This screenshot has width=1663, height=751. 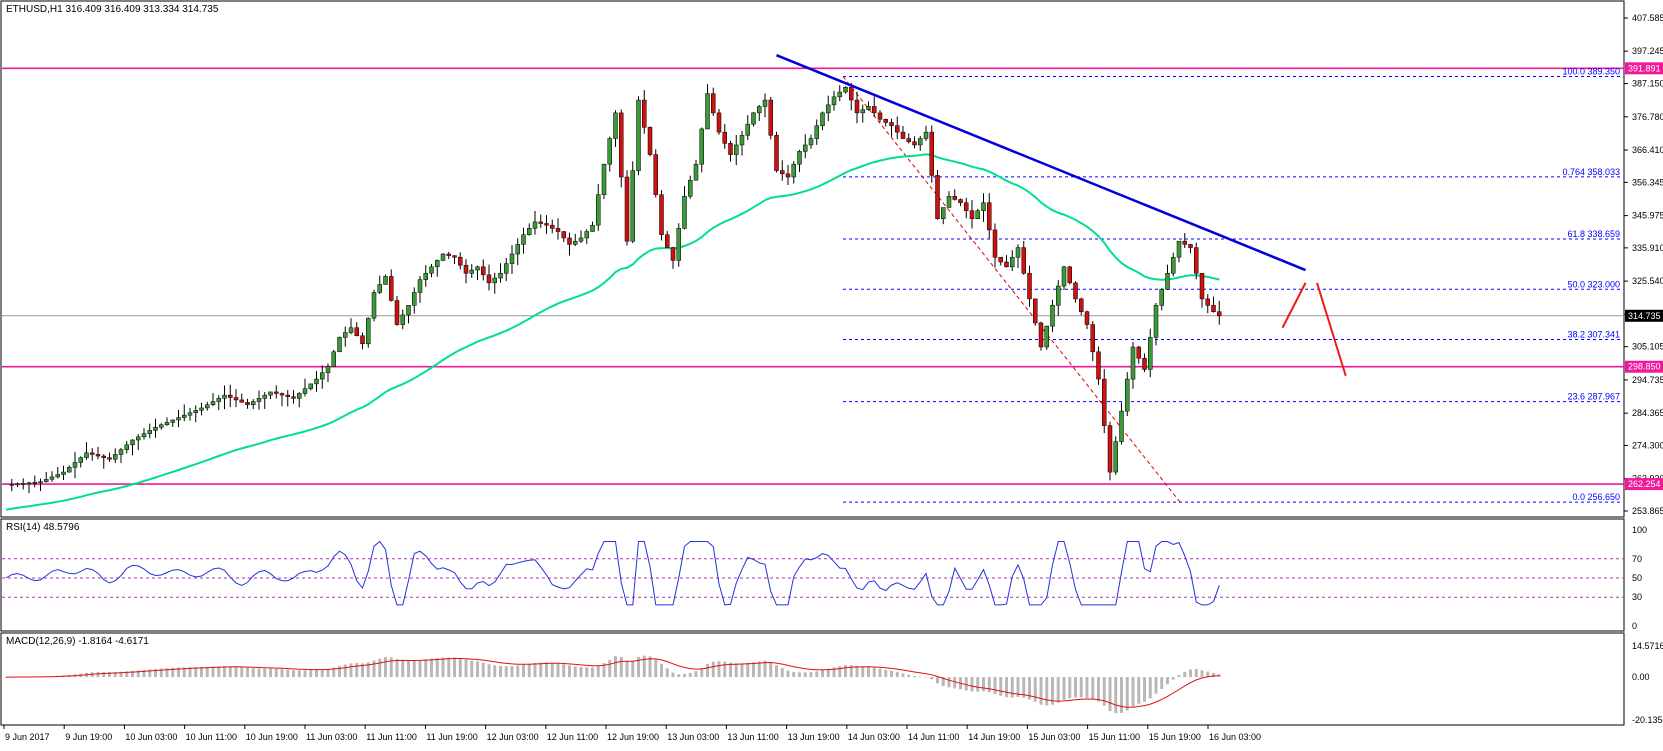 I want to click on sr-label: 391.891, so click(x=1644, y=68).